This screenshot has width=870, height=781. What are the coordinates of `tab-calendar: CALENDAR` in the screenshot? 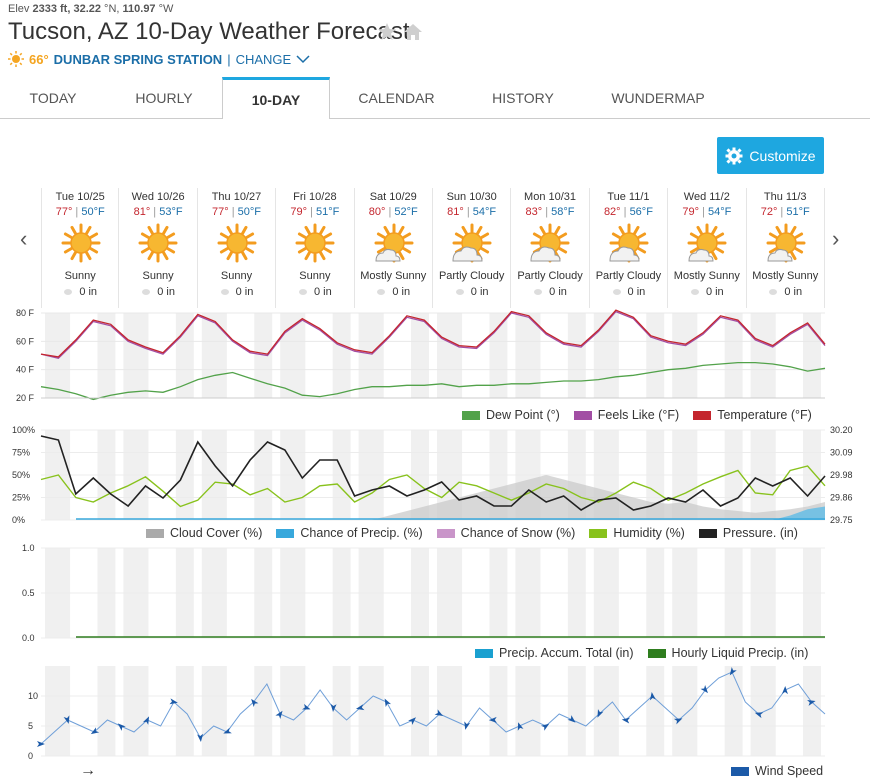 It's located at (396, 98).